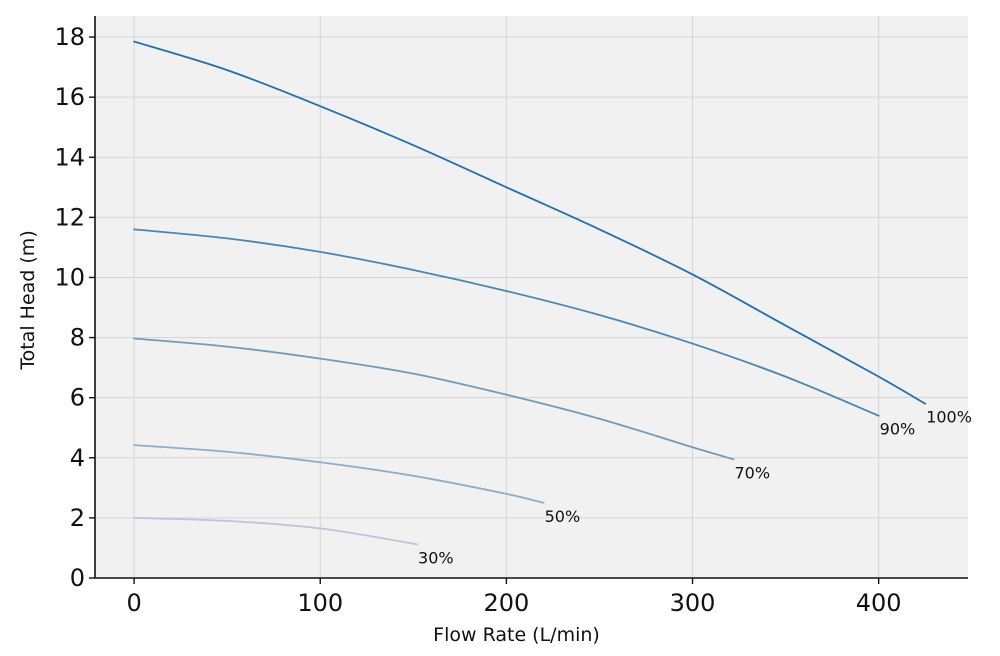 Image resolution: width=1000 pixels, height=656 pixels. What do you see at coordinates (693, 603) in the screenshot?
I see `x-tick-label: 300` at bounding box center [693, 603].